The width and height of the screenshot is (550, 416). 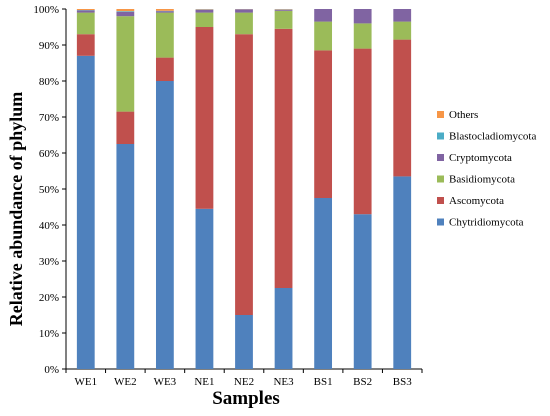 I want to click on legend-label: Basidiomycota, so click(x=482, y=180).